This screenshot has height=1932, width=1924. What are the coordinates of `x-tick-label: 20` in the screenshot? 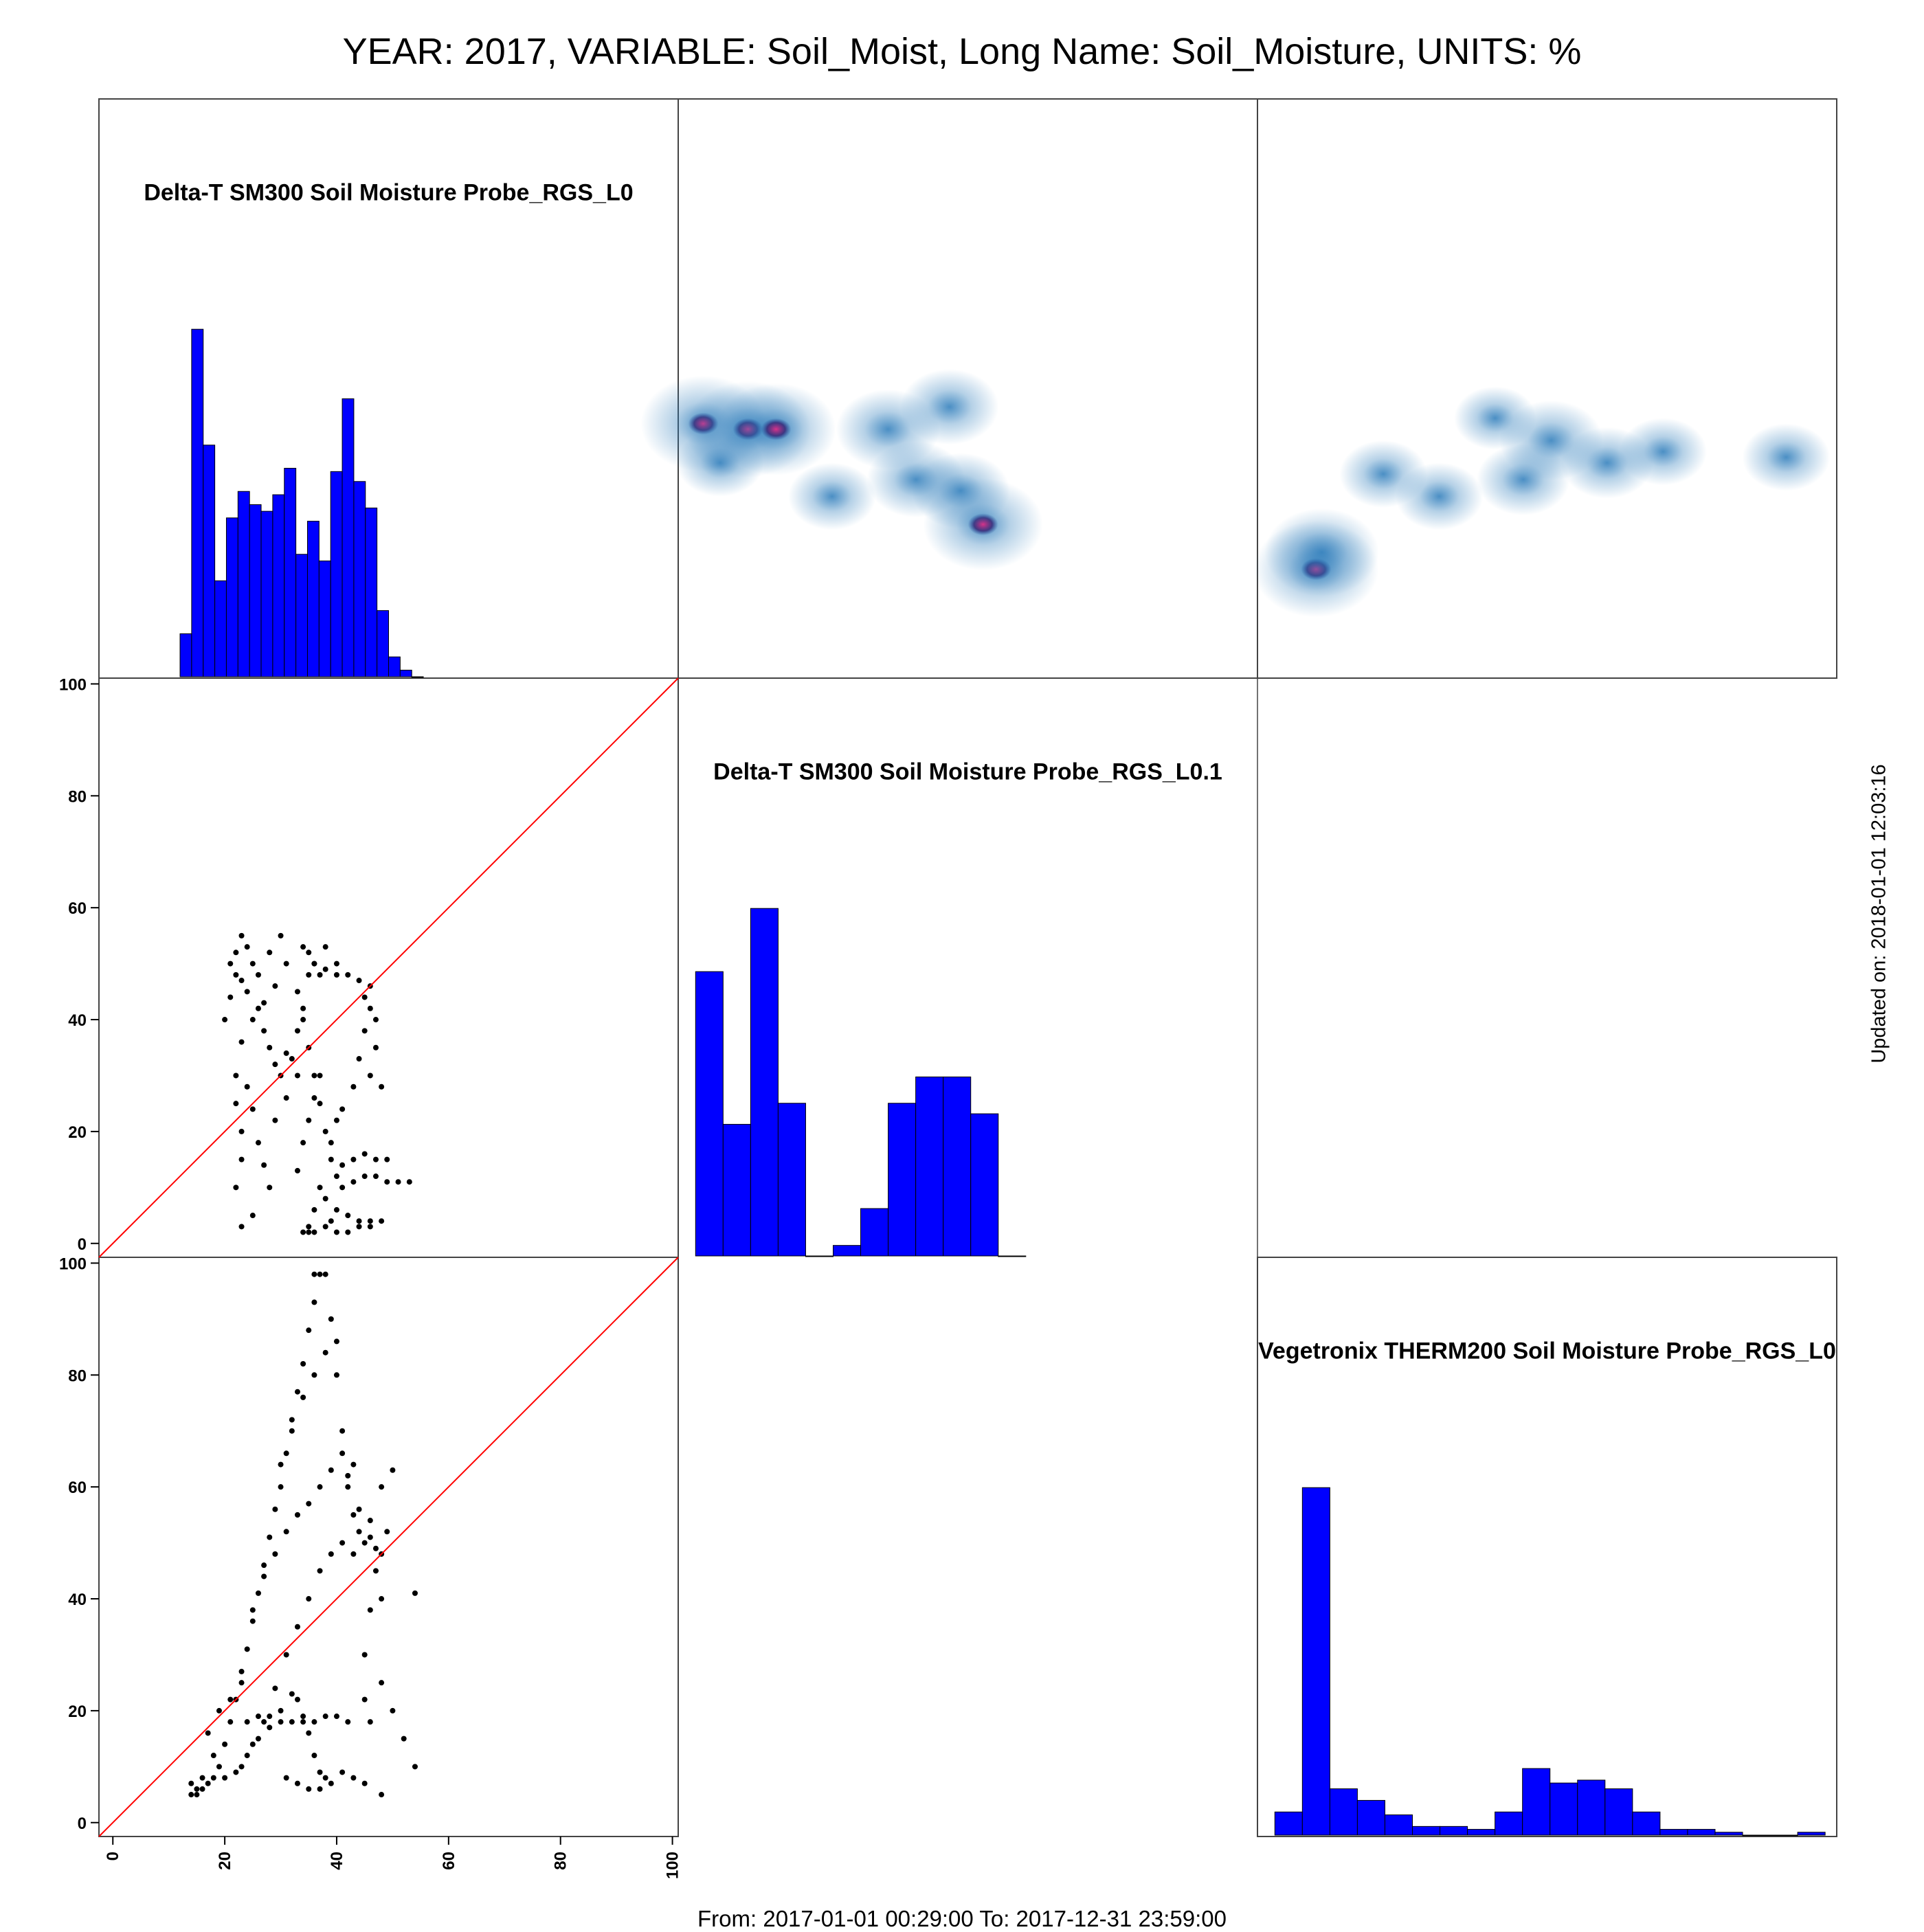 It's located at (225, 1861).